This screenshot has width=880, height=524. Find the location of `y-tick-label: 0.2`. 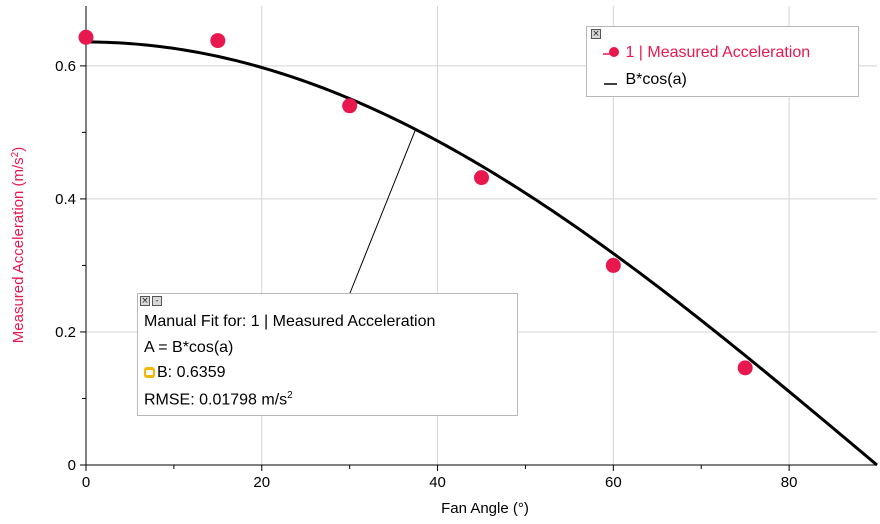

y-tick-label: 0.2 is located at coordinates (65, 332).